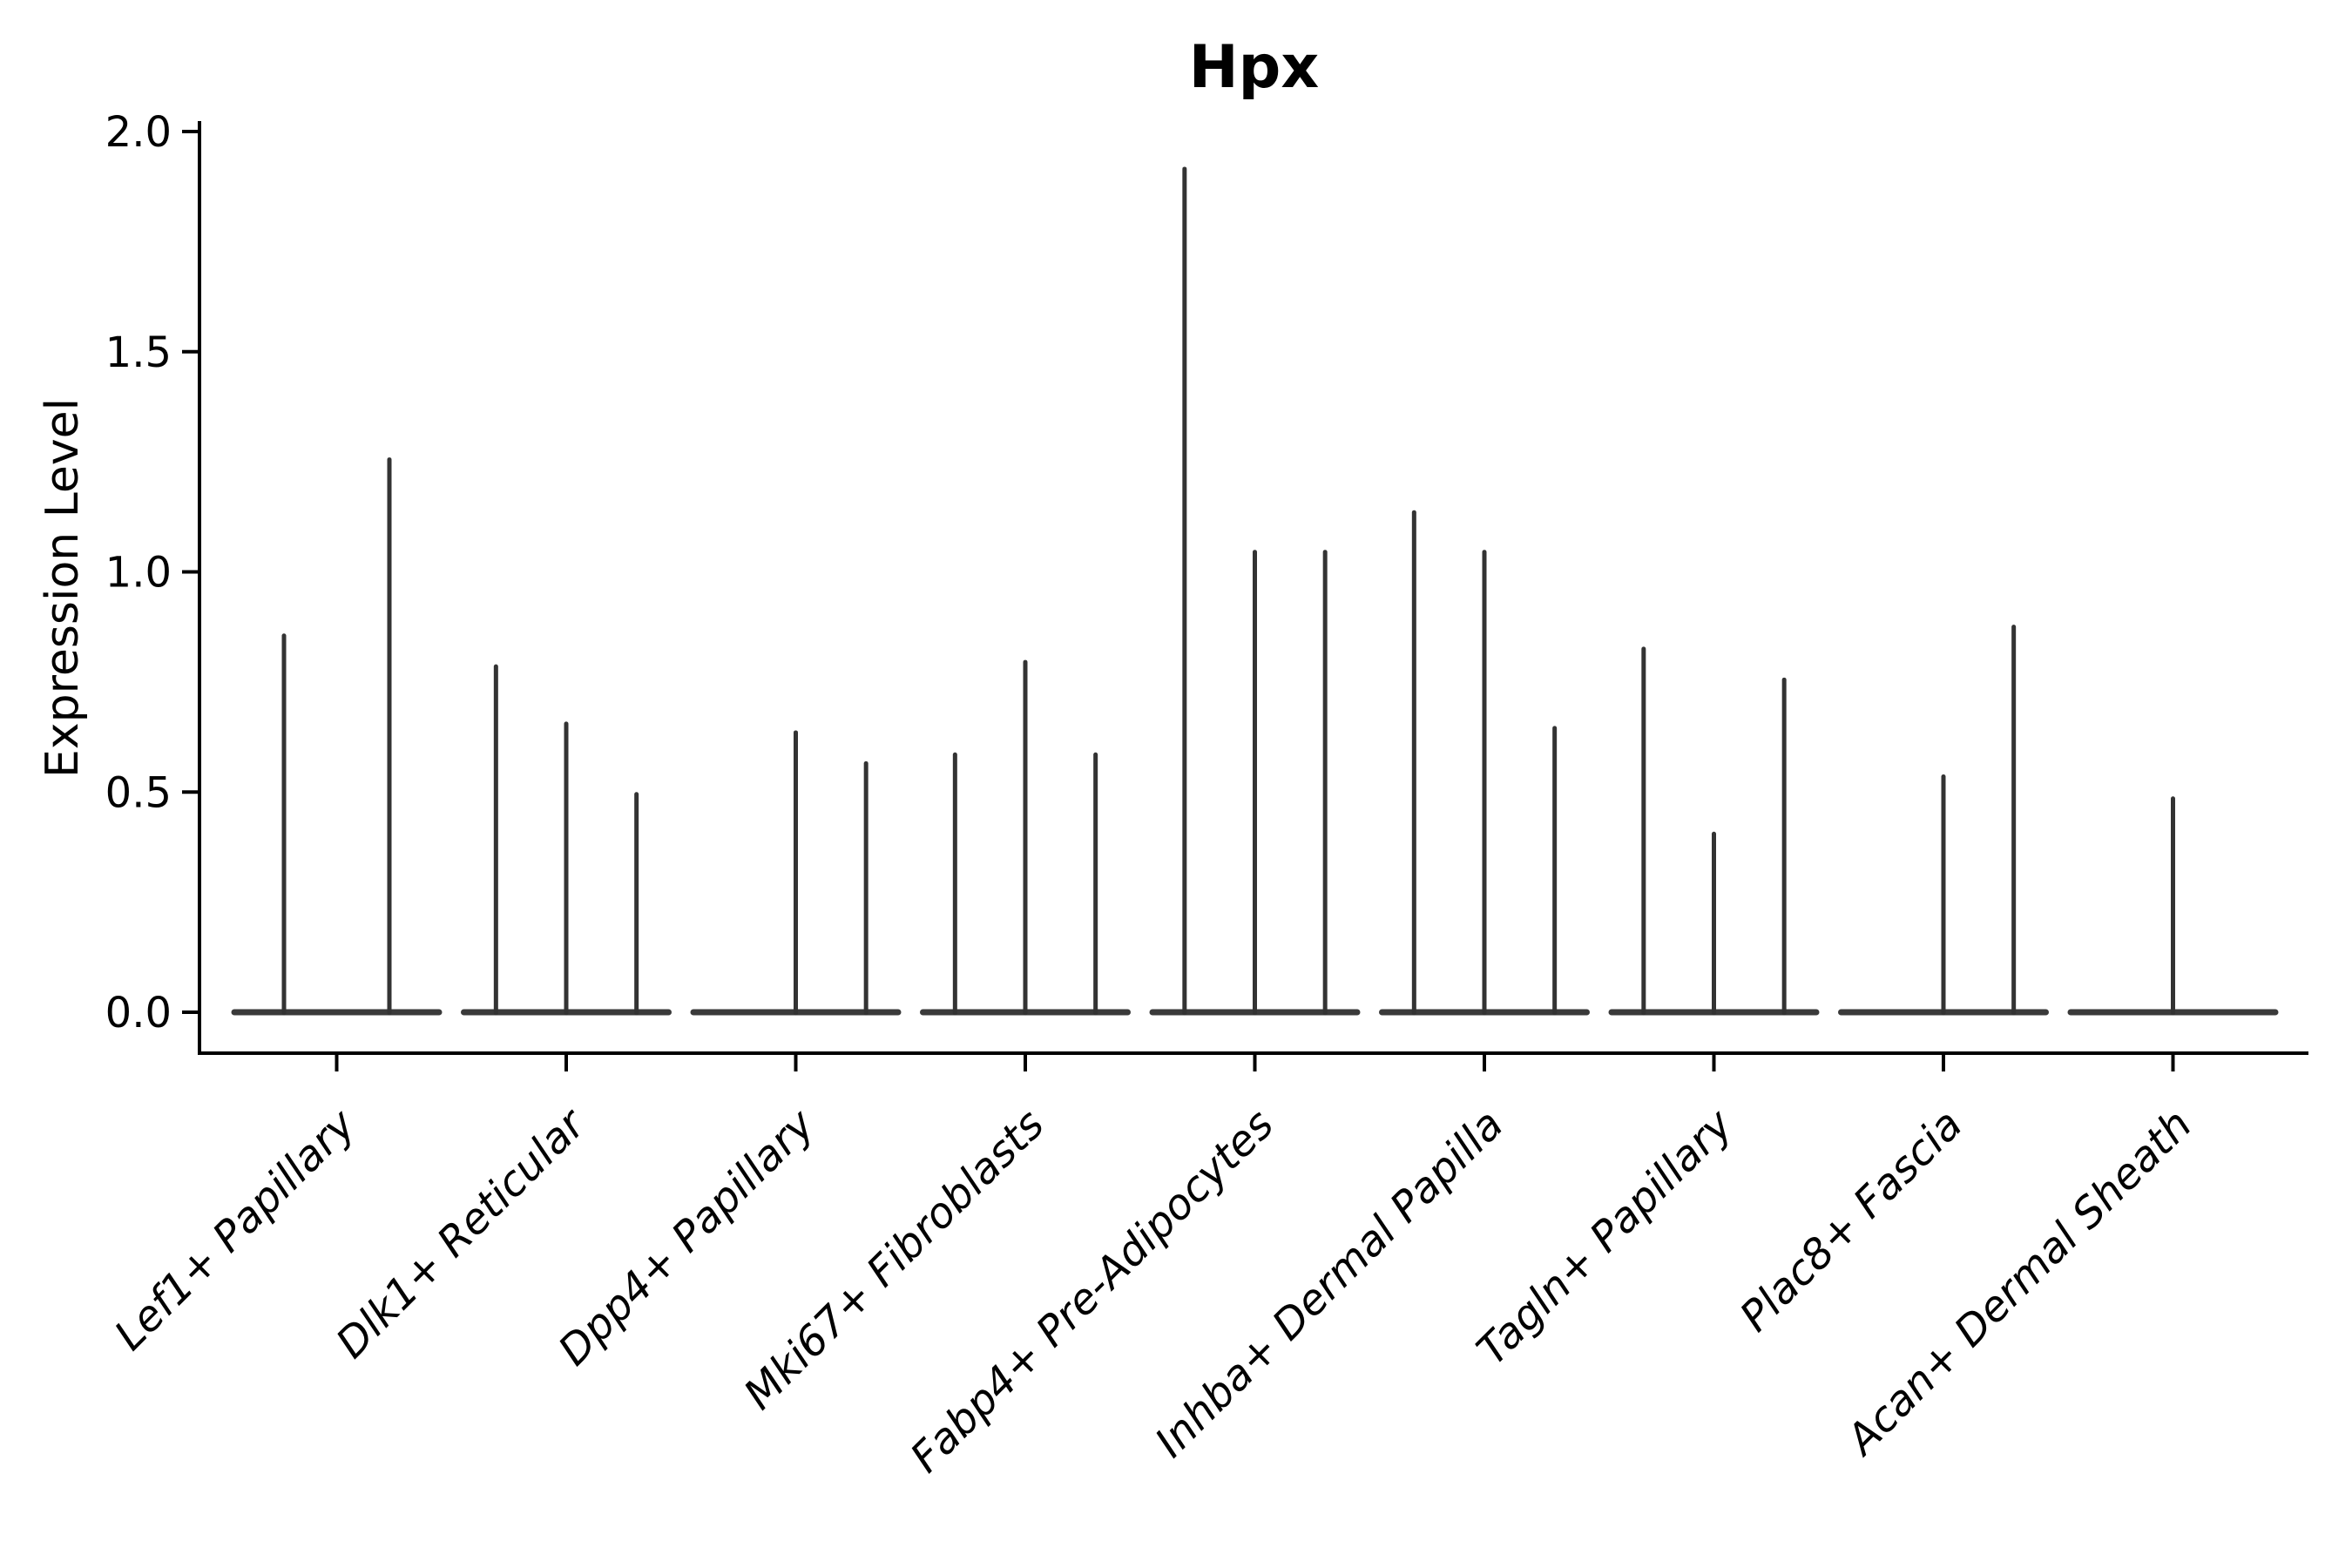  Describe the element at coordinates (337, 1013) in the screenshot. I see `violin-baseline` at that location.